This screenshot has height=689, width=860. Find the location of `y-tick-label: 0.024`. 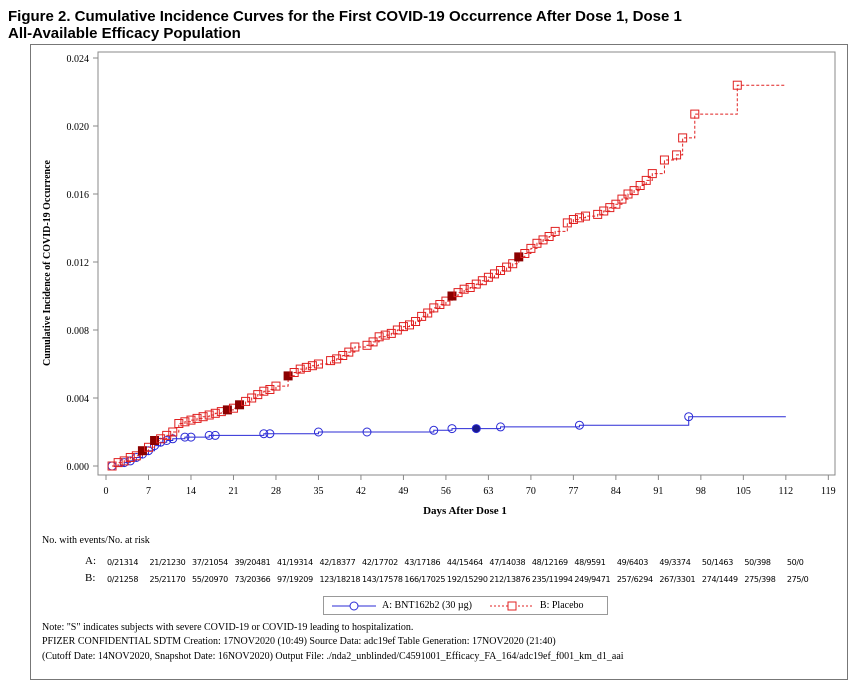

y-tick-label: 0.024 is located at coordinates (78, 59).